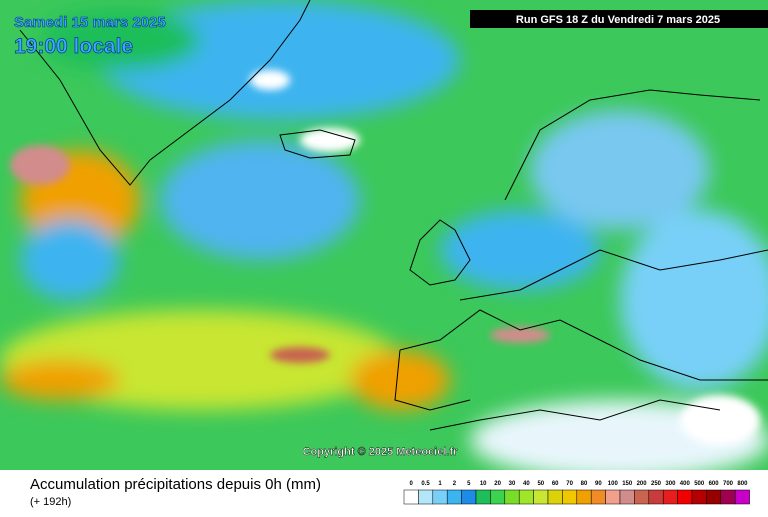 This screenshot has width=768, height=517. I want to click on scale-label: 100, so click(613, 484).